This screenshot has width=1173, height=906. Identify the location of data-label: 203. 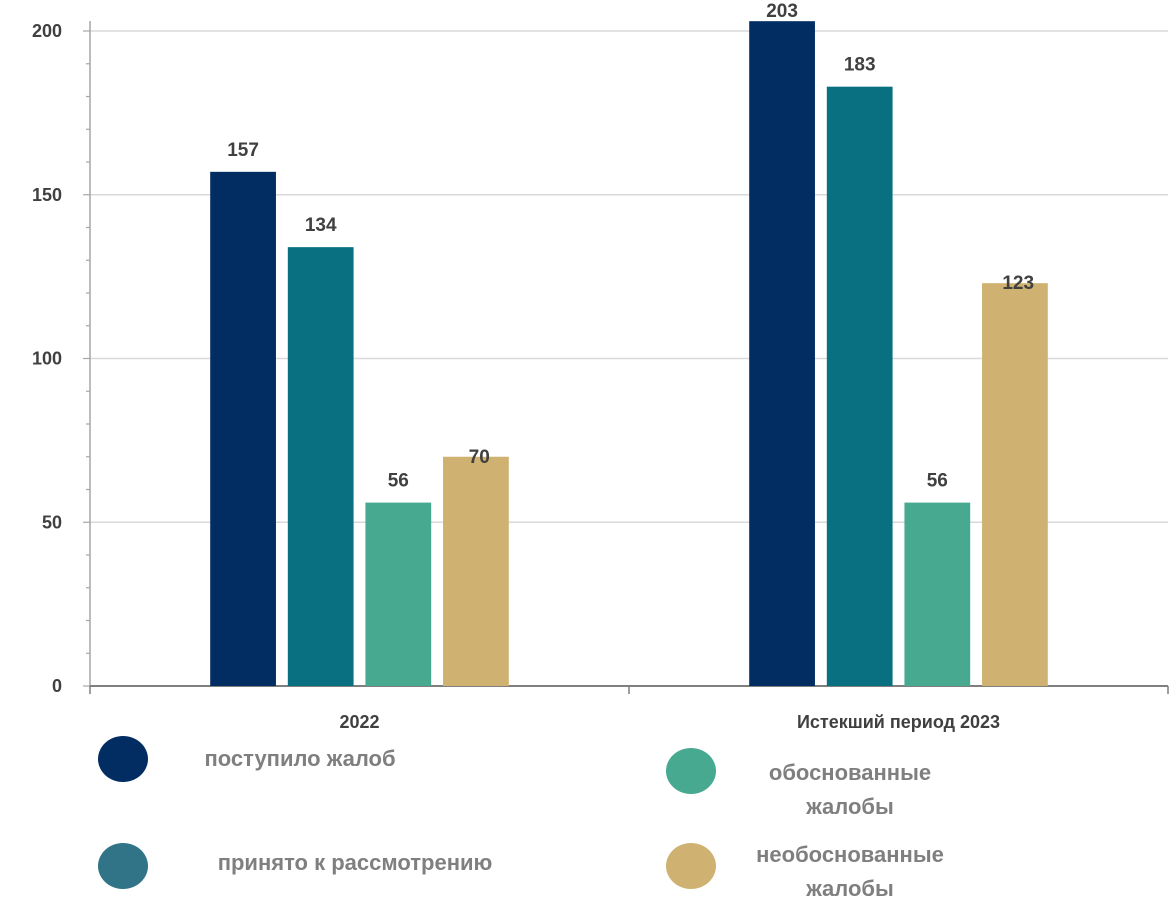
(782, 11).